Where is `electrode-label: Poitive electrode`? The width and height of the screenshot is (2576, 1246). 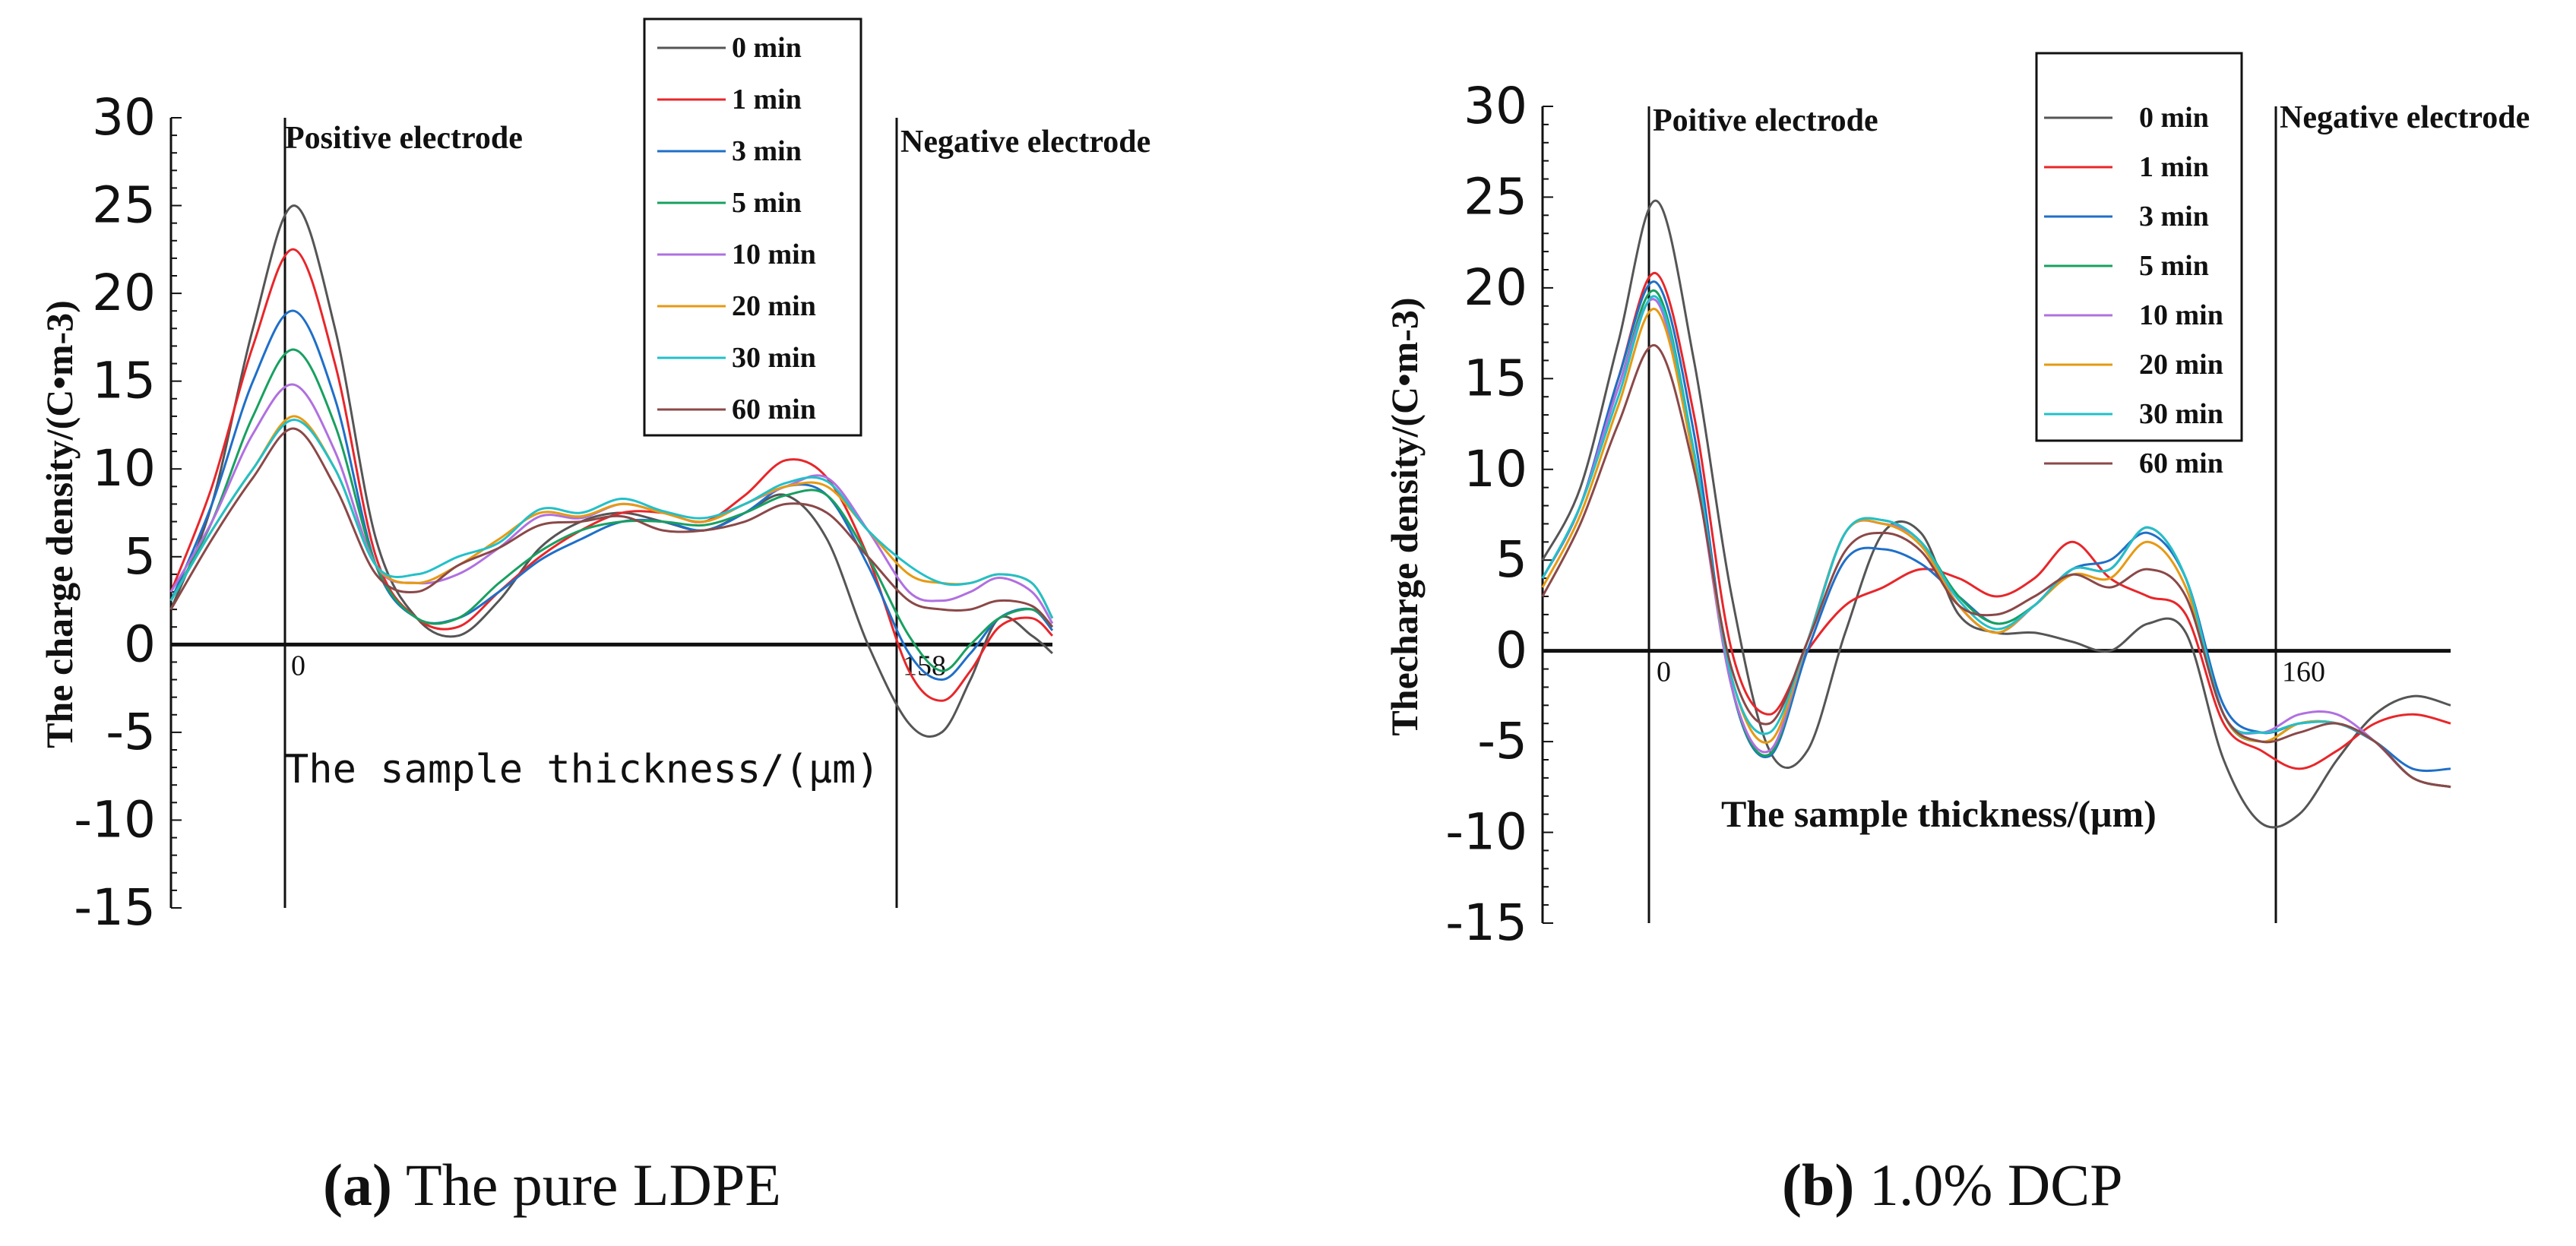
electrode-label: Poitive electrode is located at coordinates (1765, 120).